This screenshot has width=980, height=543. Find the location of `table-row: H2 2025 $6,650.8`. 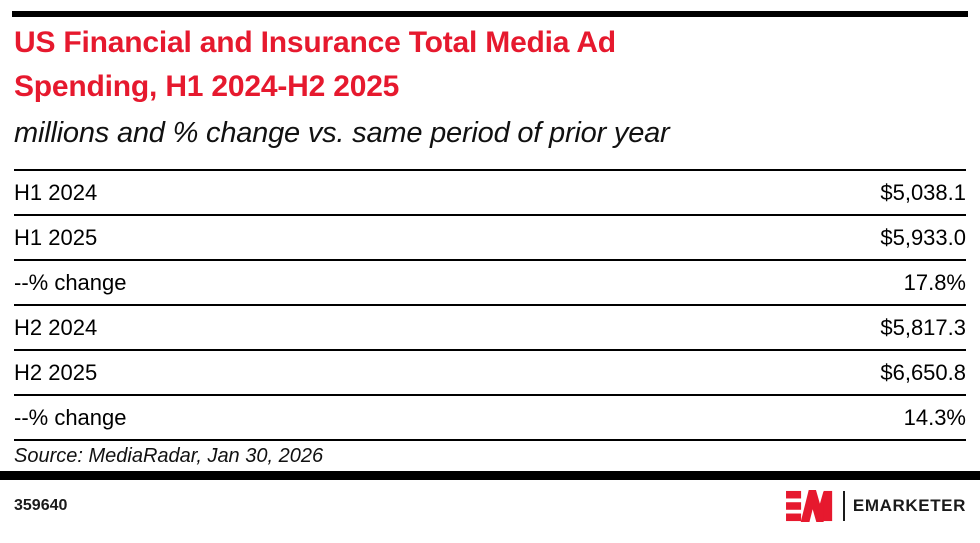

table-row: H2 2025 $6,650.8 is located at coordinates (490, 373).